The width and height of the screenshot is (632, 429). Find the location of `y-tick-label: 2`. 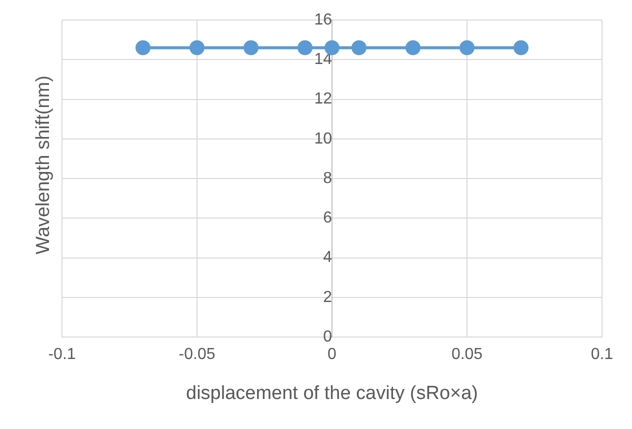

y-tick-label: 2 is located at coordinates (327, 297).